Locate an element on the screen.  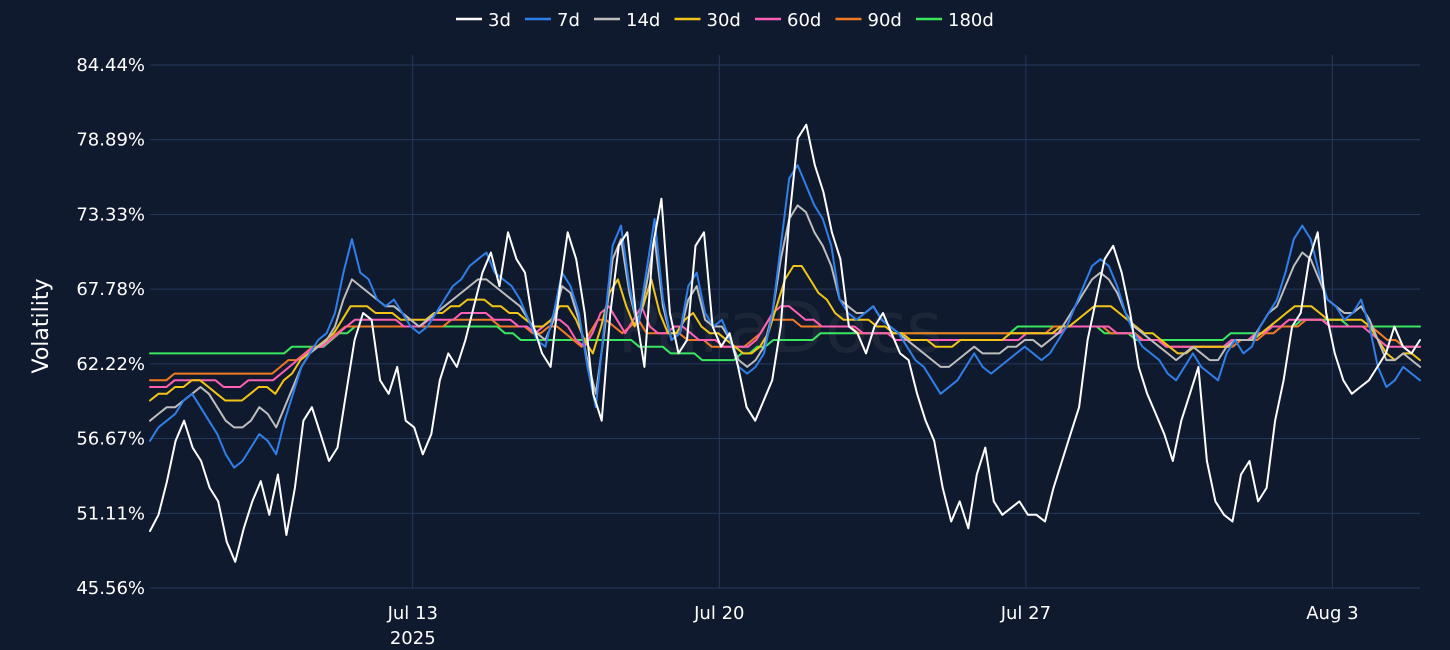
legend-label: 7d is located at coordinates (568, 20).